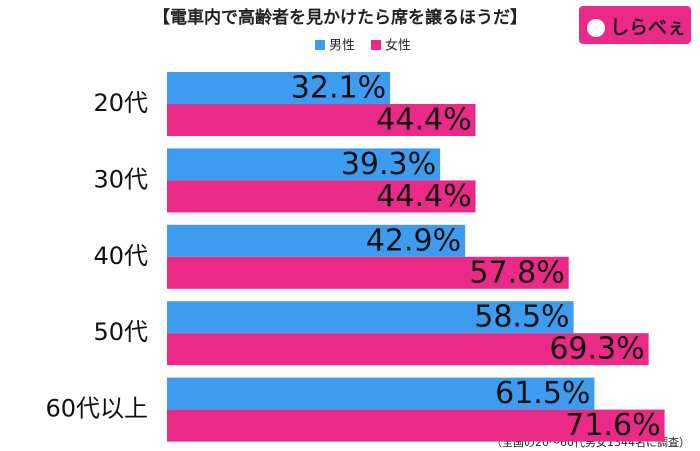 Image resolution: width=700 pixels, height=451 pixels. Describe the element at coordinates (612, 425) in the screenshot. I see `value-label: 71.6%` at that location.